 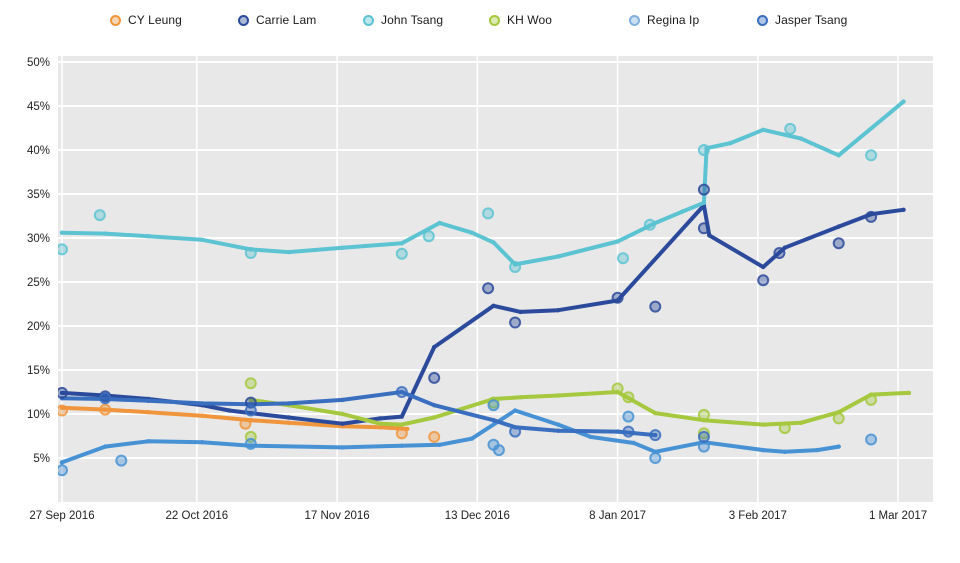 I want to click on legend-marker-john-tsang, so click(x=368, y=20).